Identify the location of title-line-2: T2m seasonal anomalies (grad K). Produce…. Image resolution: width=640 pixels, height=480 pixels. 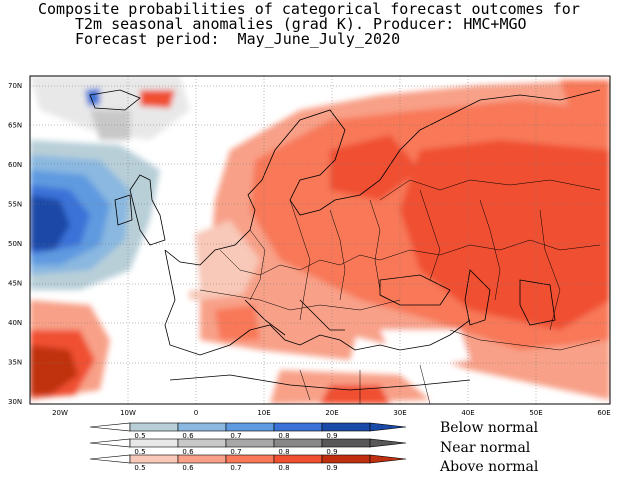
(301, 24).